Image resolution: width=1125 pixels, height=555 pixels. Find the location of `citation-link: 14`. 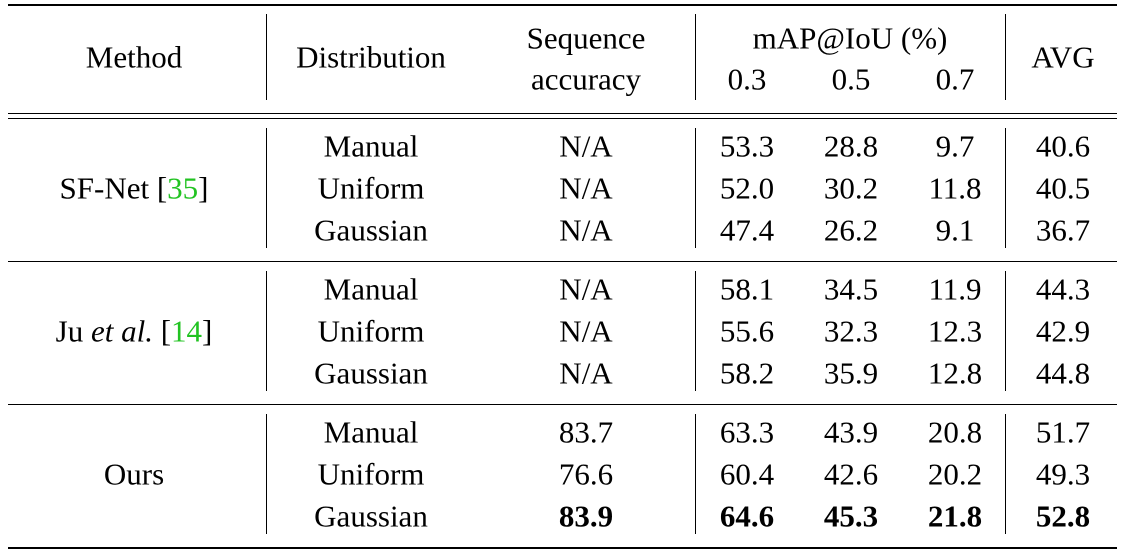

citation-link: 14 is located at coordinates (187, 331).